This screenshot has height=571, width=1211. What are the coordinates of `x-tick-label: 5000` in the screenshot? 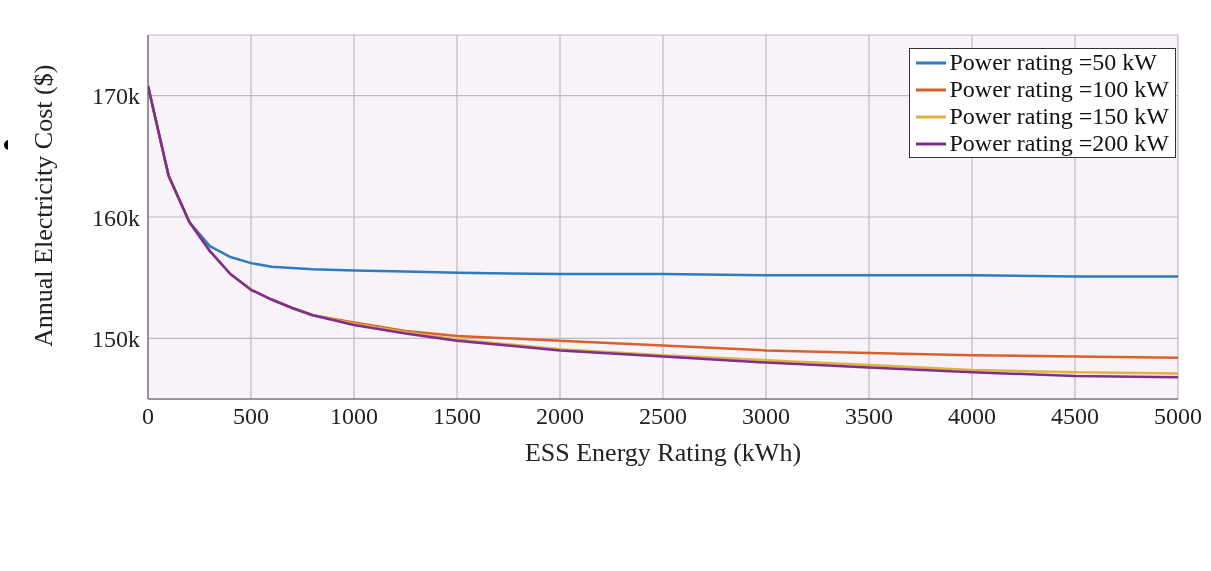 It's located at (1178, 416).